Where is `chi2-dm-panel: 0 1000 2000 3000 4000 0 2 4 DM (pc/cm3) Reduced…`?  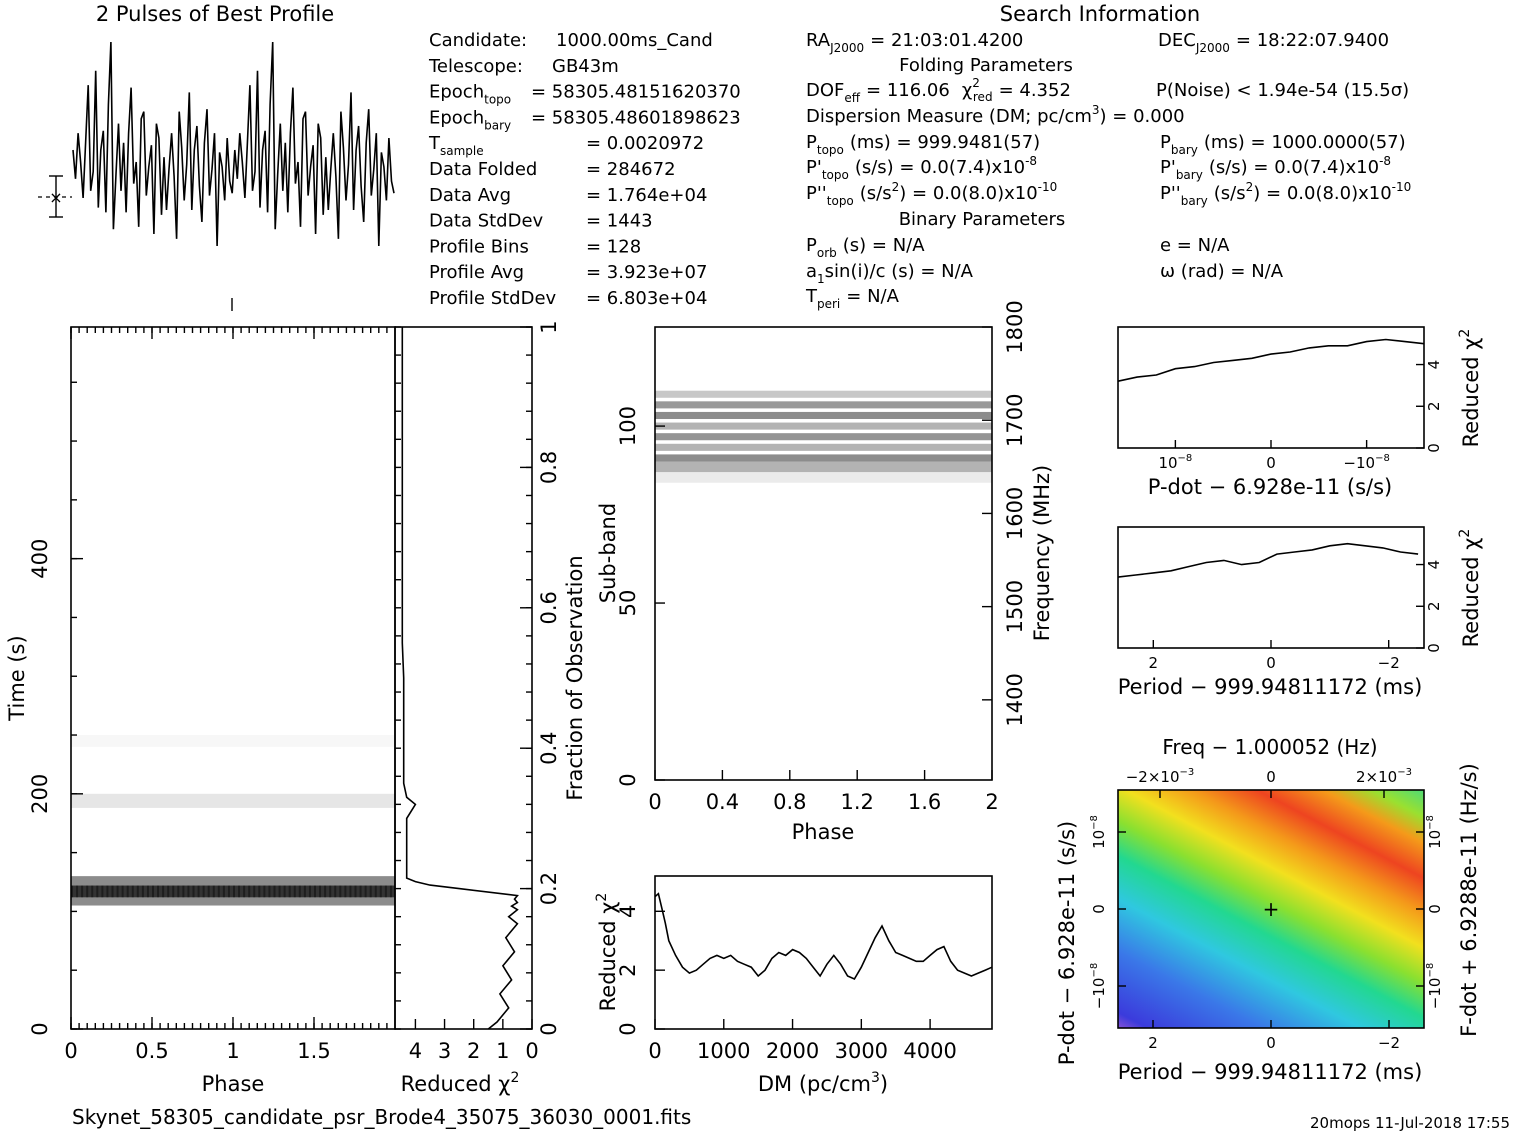 chi2-dm-panel: 0 1000 2000 3000 4000 0 2 4 DM (pc/cm3) Reduced… is located at coordinates (793, 985).